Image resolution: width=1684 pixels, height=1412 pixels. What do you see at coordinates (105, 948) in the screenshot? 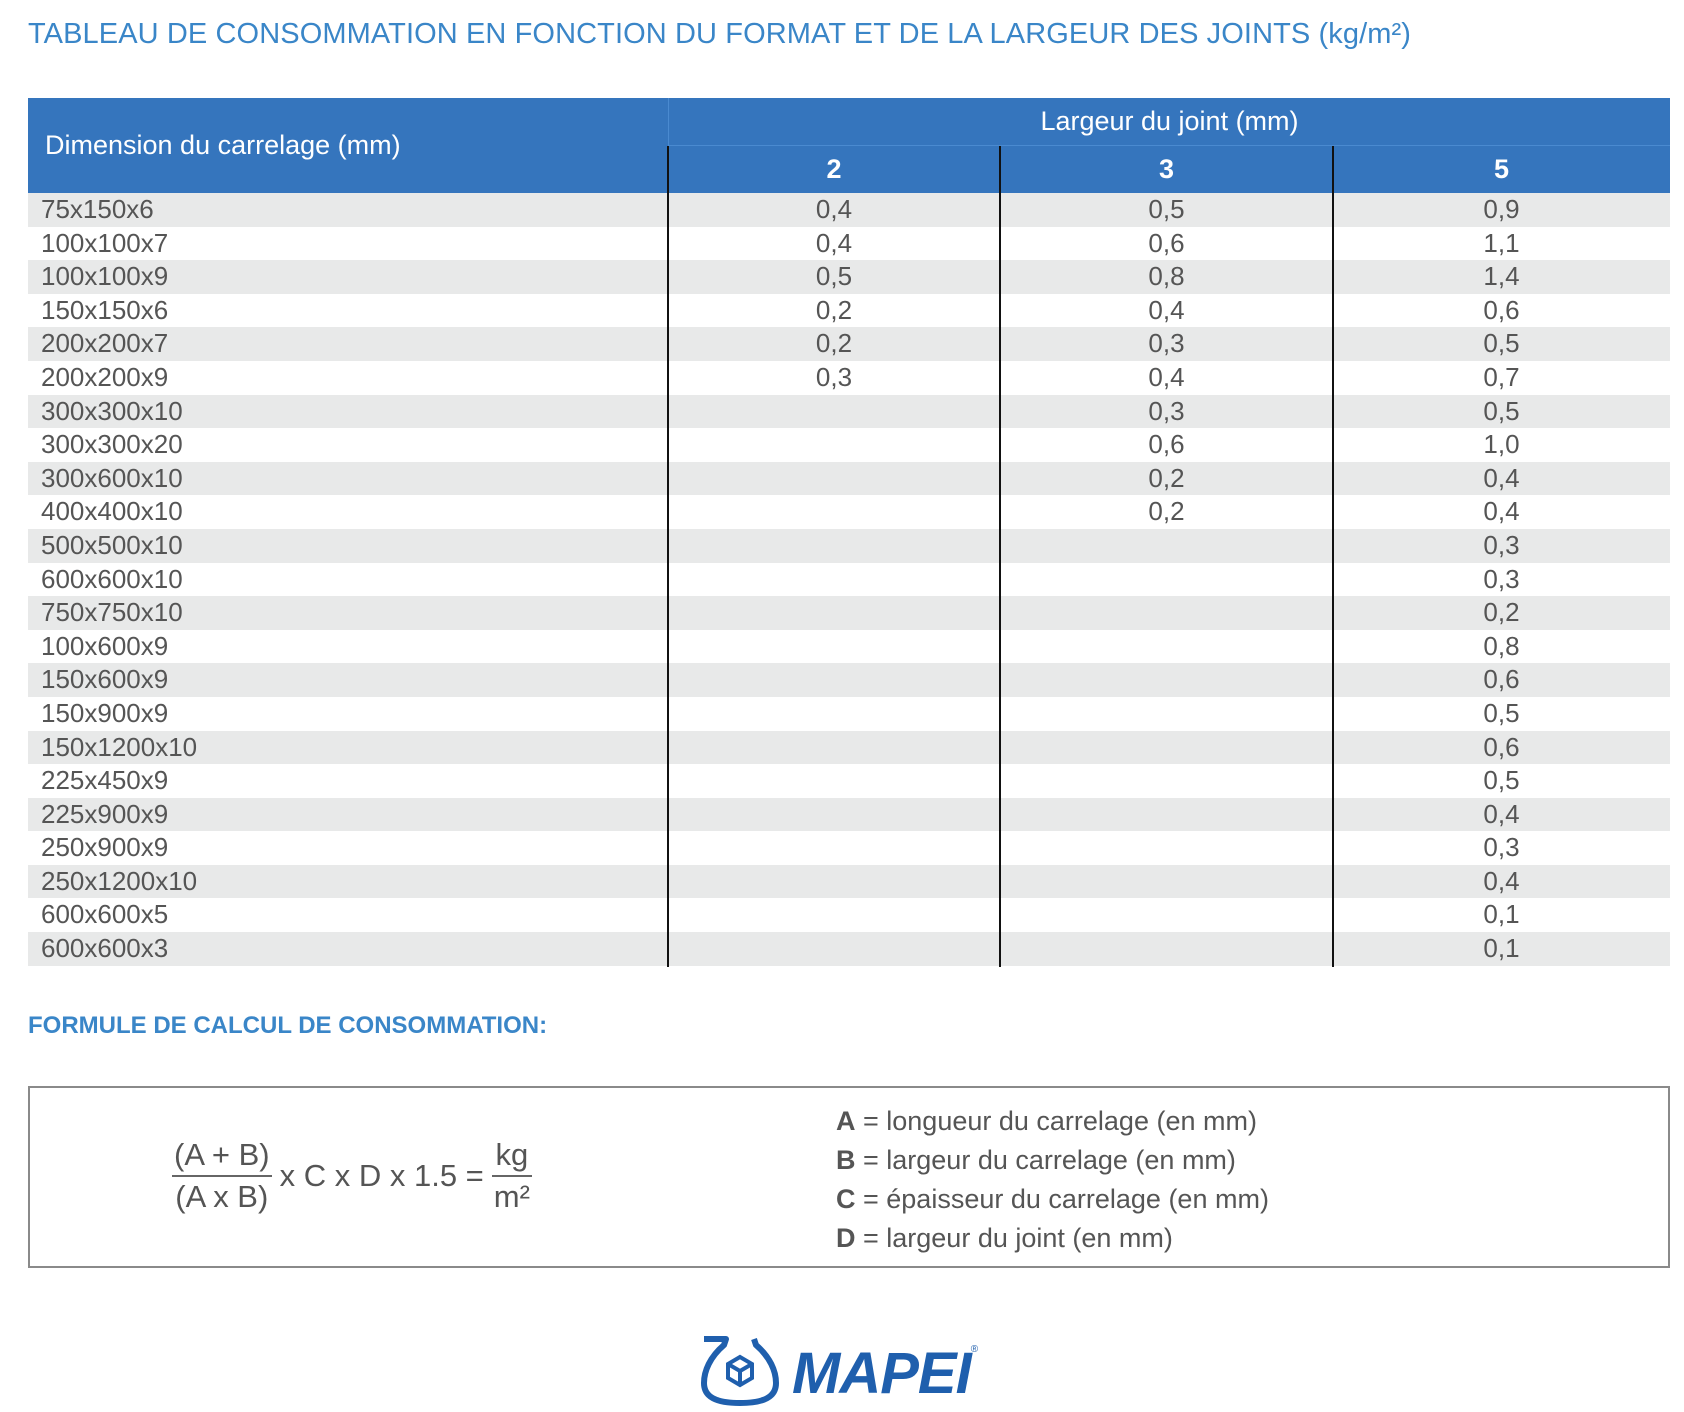
I see `tile-dimension: 600x600x3` at bounding box center [105, 948].